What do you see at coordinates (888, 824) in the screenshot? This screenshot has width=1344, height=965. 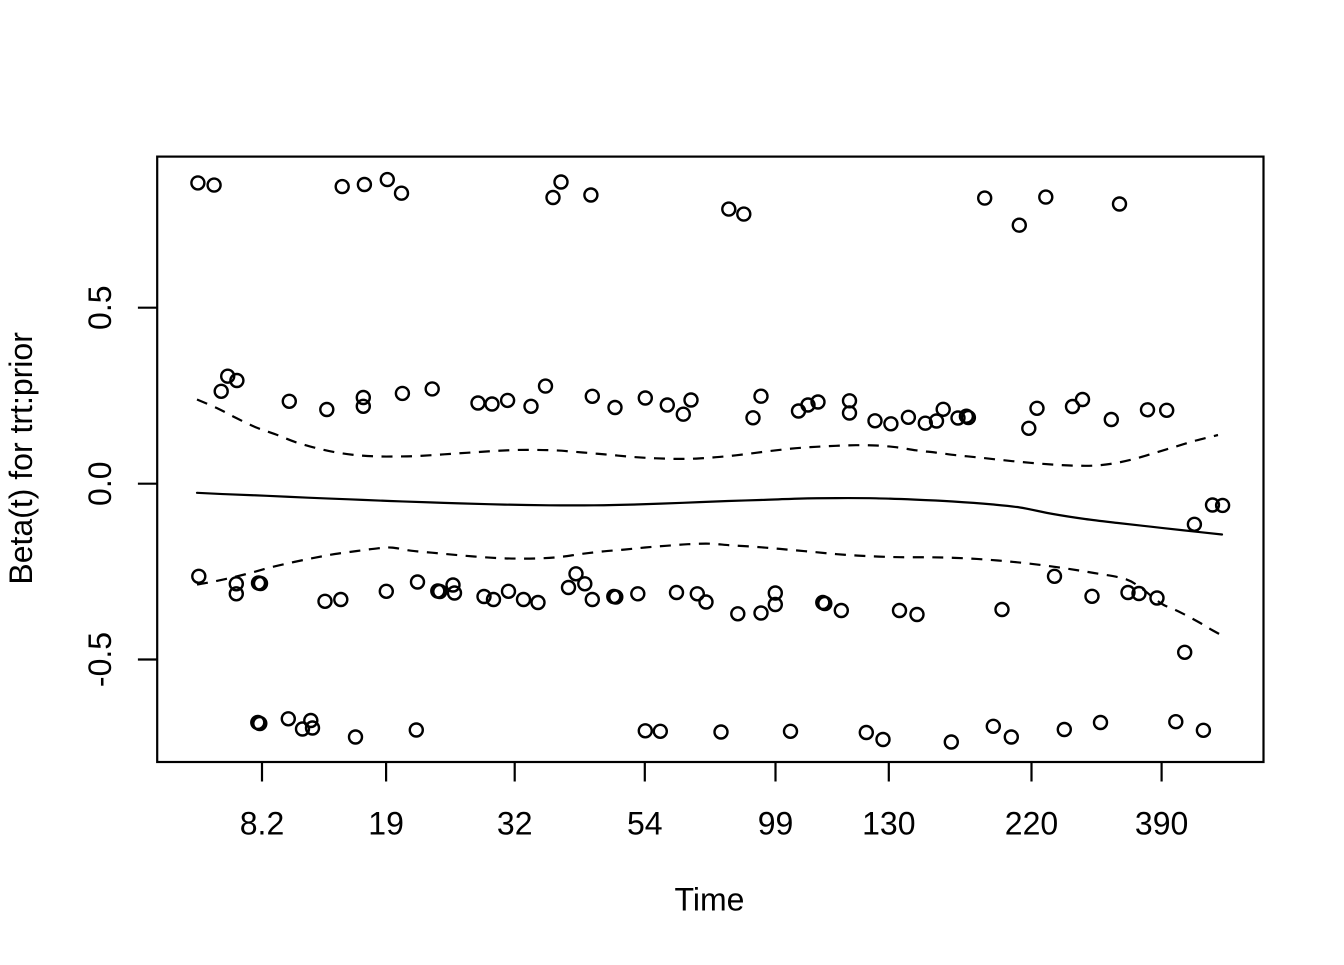 I see `svg-text: 130` at bounding box center [888, 824].